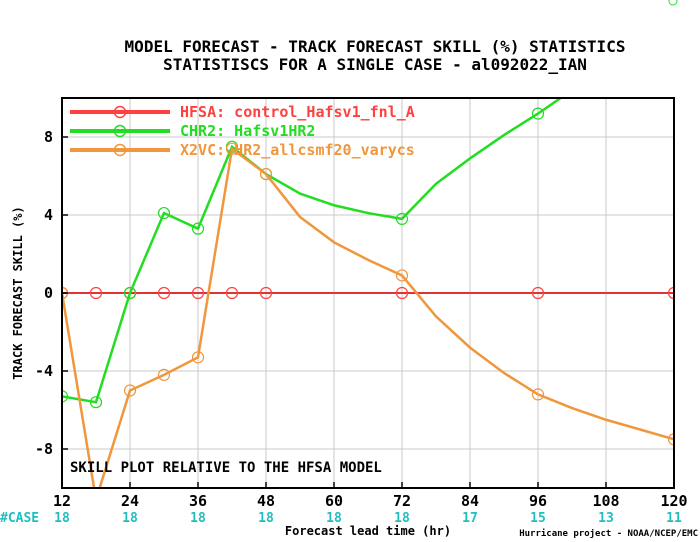  Describe the element at coordinates (247, 131) in the screenshot. I see `legend-label-1: CHR2: Hafsv1HR2` at that location.